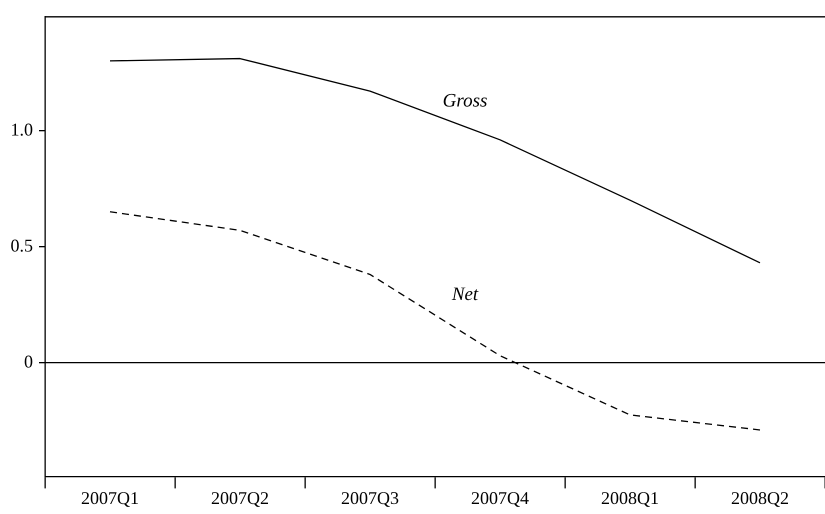  What do you see at coordinates (110, 498) in the screenshot?
I see `x-tick-label: 2007Q1` at bounding box center [110, 498].